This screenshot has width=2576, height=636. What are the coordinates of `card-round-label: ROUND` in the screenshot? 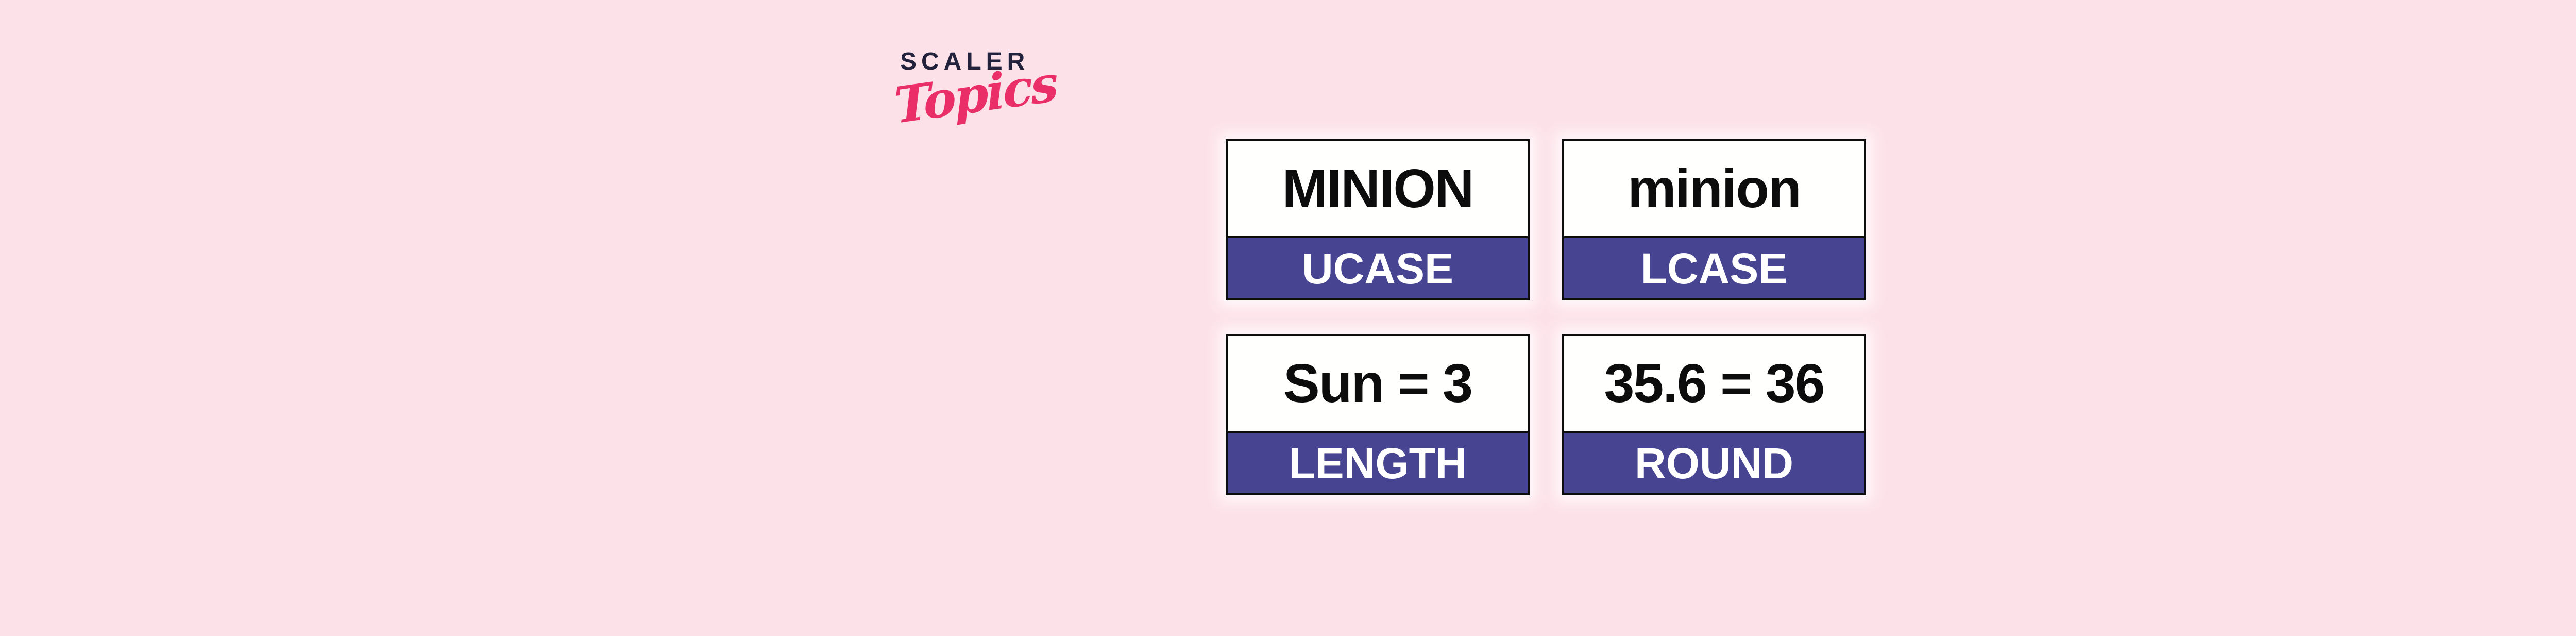 It's located at (1714, 463).